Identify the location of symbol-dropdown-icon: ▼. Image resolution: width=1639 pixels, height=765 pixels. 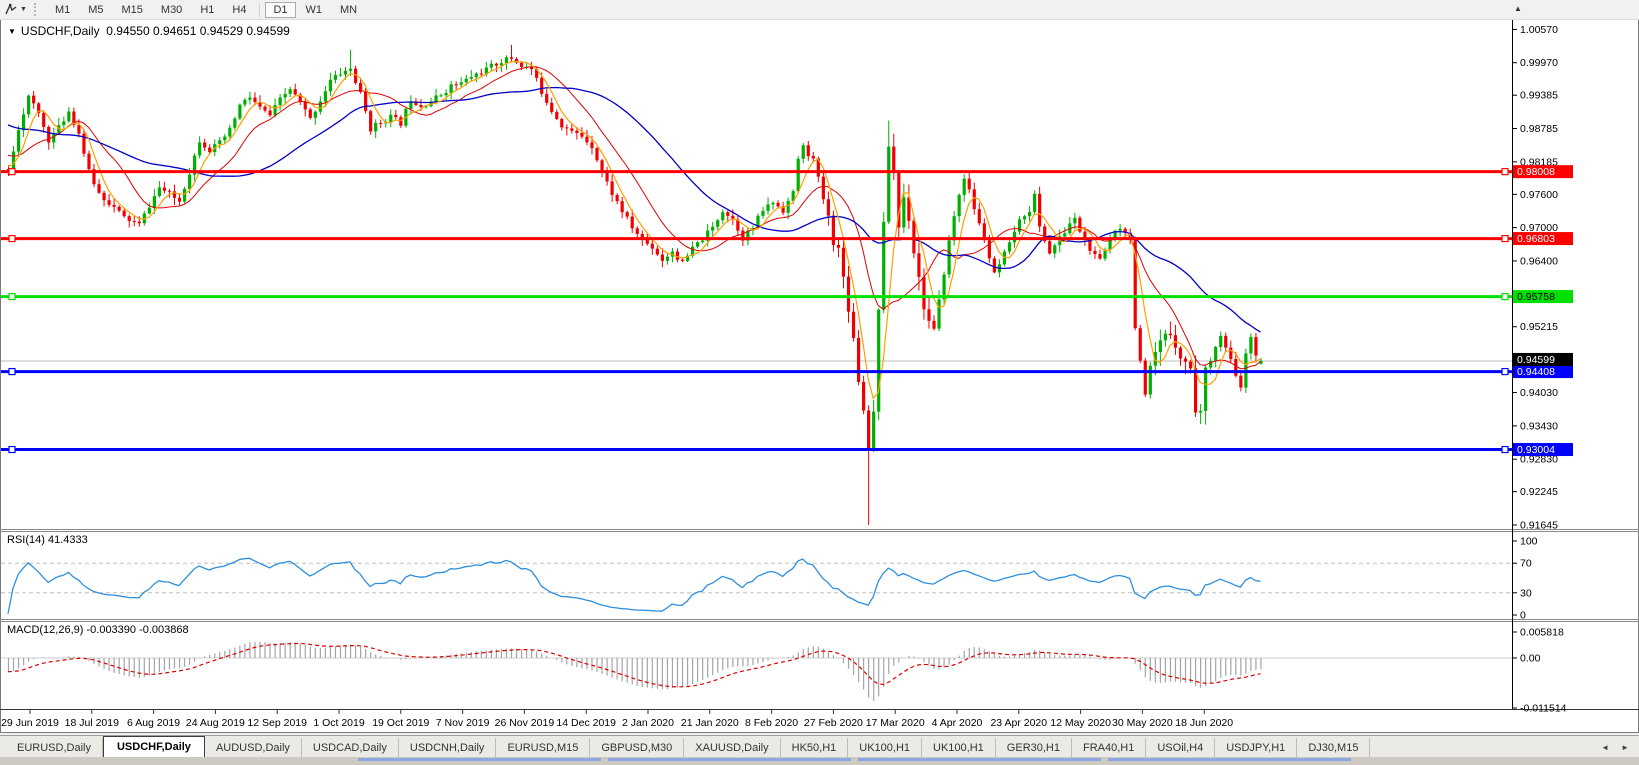
(12, 31).